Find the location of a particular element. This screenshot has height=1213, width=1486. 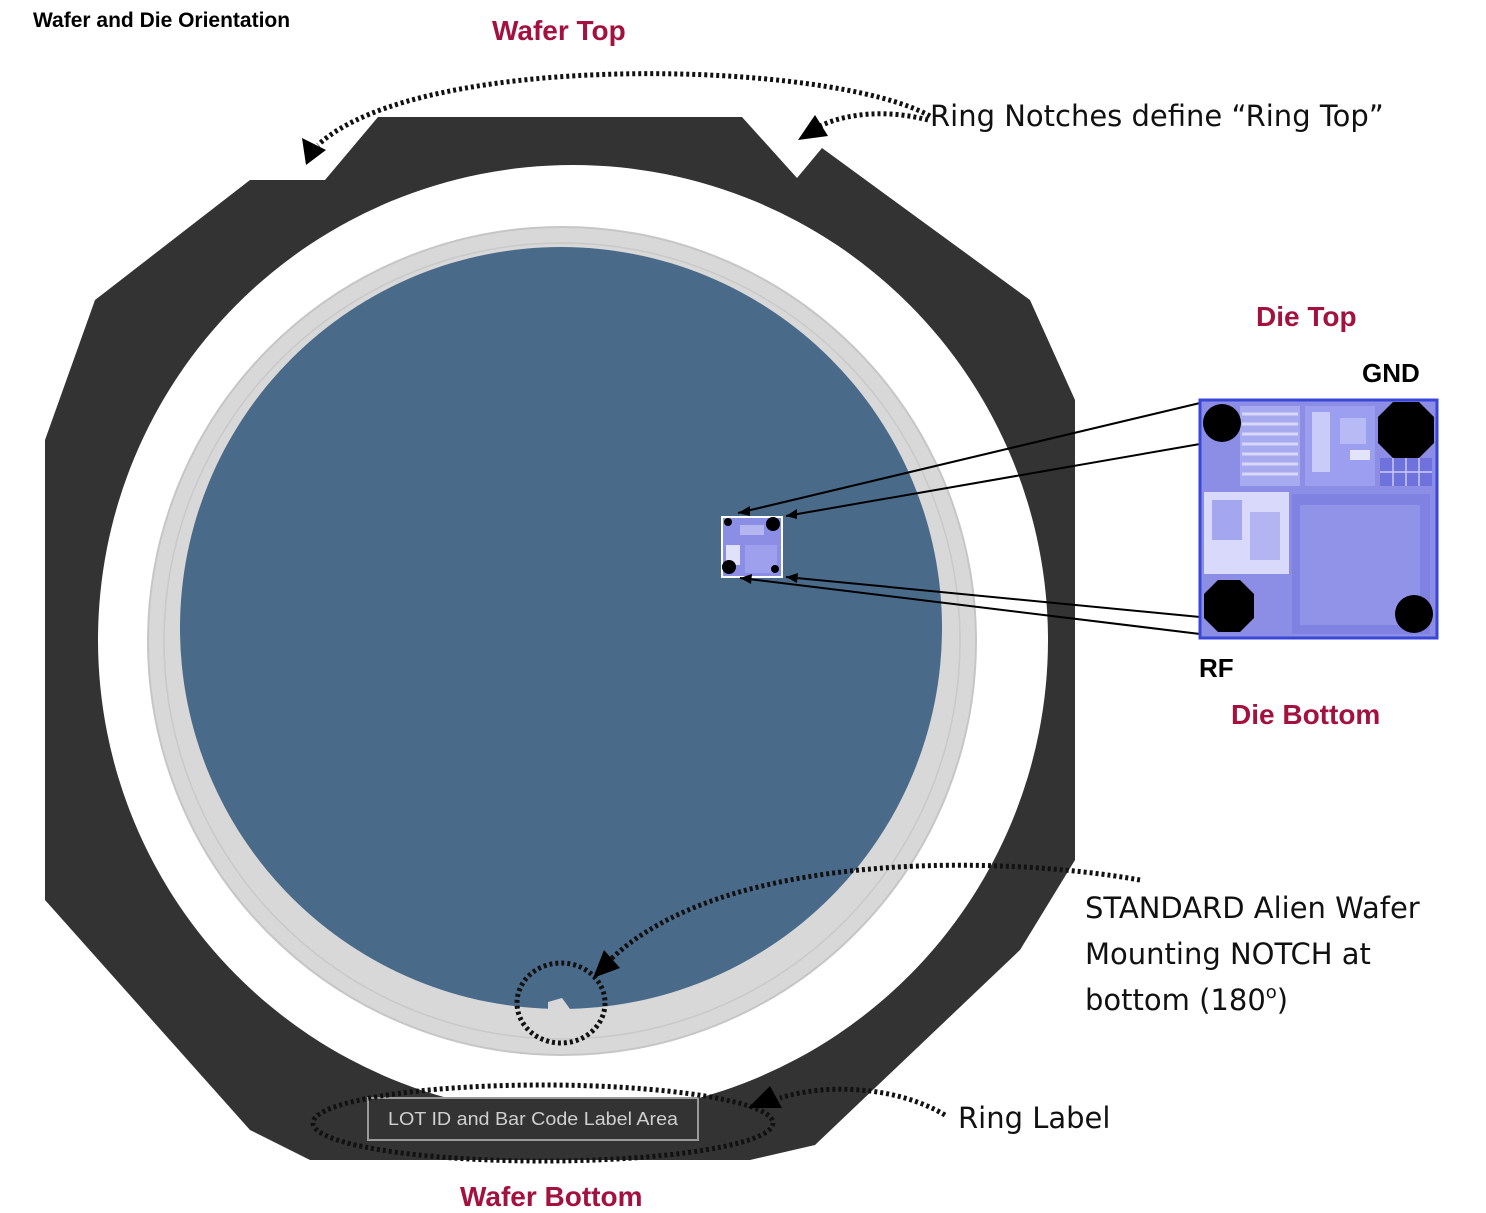

notch-note-line-3: bottom (180 is located at coordinates (1175, 1000).